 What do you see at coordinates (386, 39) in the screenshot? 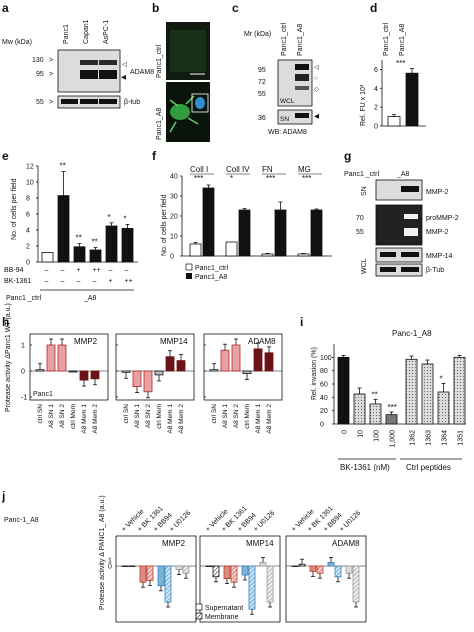
I see `panel-d-cat-1: Panc1_ctrl` at bounding box center [386, 39].